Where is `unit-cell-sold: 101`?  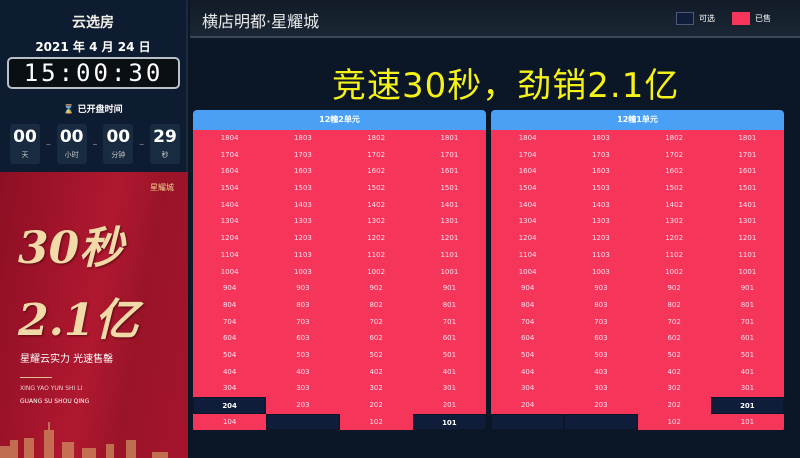 unit-cell-sold: 101 is located at coordinates (747, 422).